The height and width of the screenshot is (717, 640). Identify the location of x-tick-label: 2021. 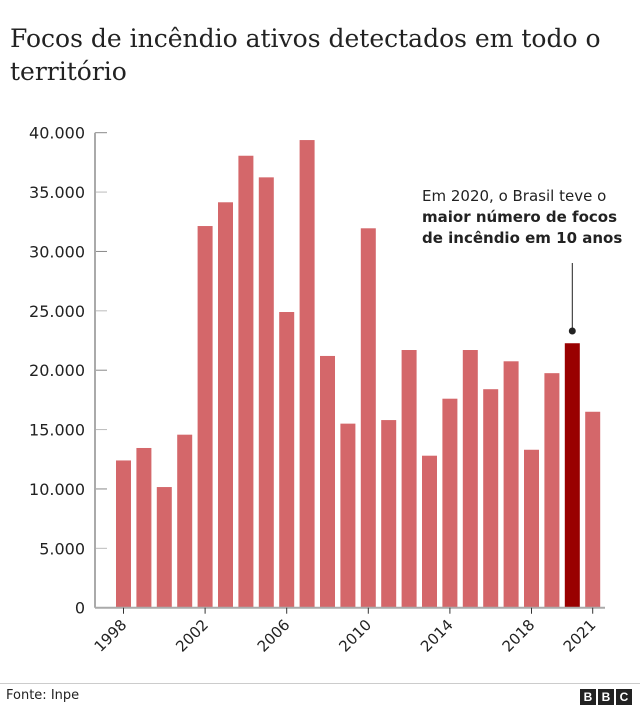
(580, 636).